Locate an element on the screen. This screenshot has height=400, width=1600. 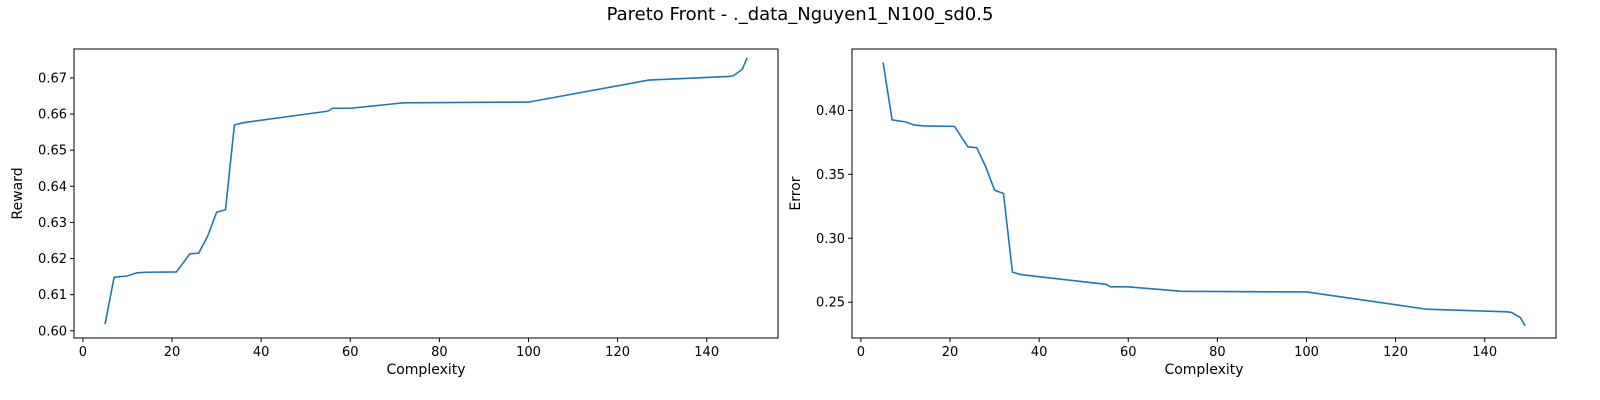
y-tick-label: 0.30 is located at coordinates (830, 239).